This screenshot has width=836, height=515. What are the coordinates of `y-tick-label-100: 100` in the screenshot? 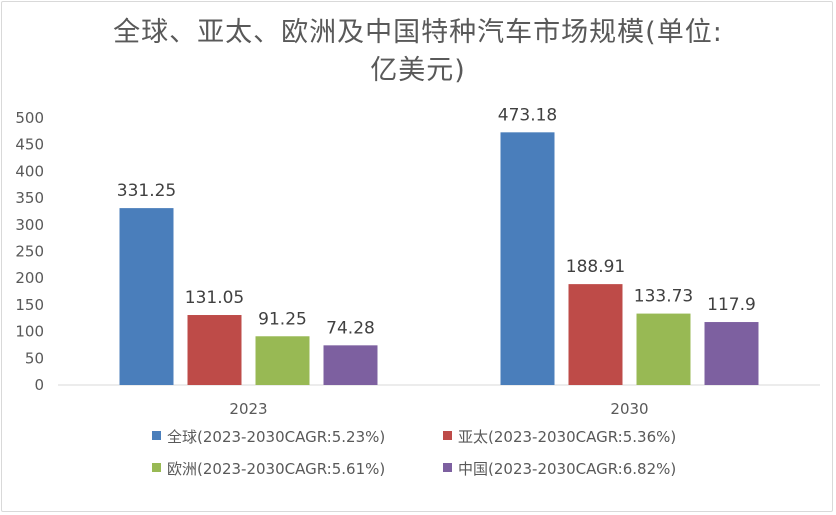 It's located at (29, 332).